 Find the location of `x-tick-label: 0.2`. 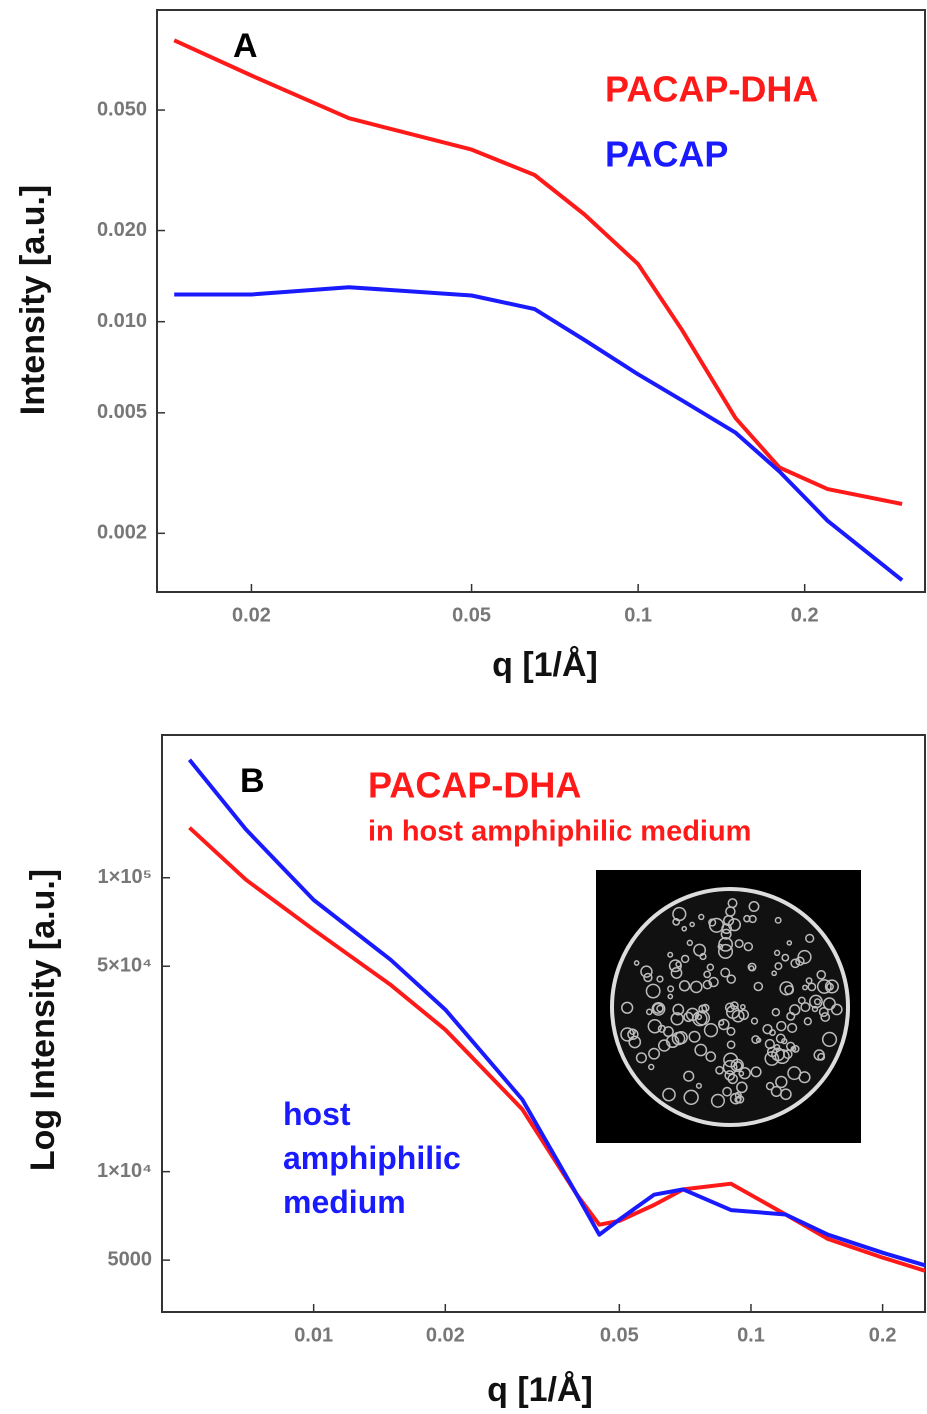

x-tick-label: 0.2 is located at coordinates (883, 1335).